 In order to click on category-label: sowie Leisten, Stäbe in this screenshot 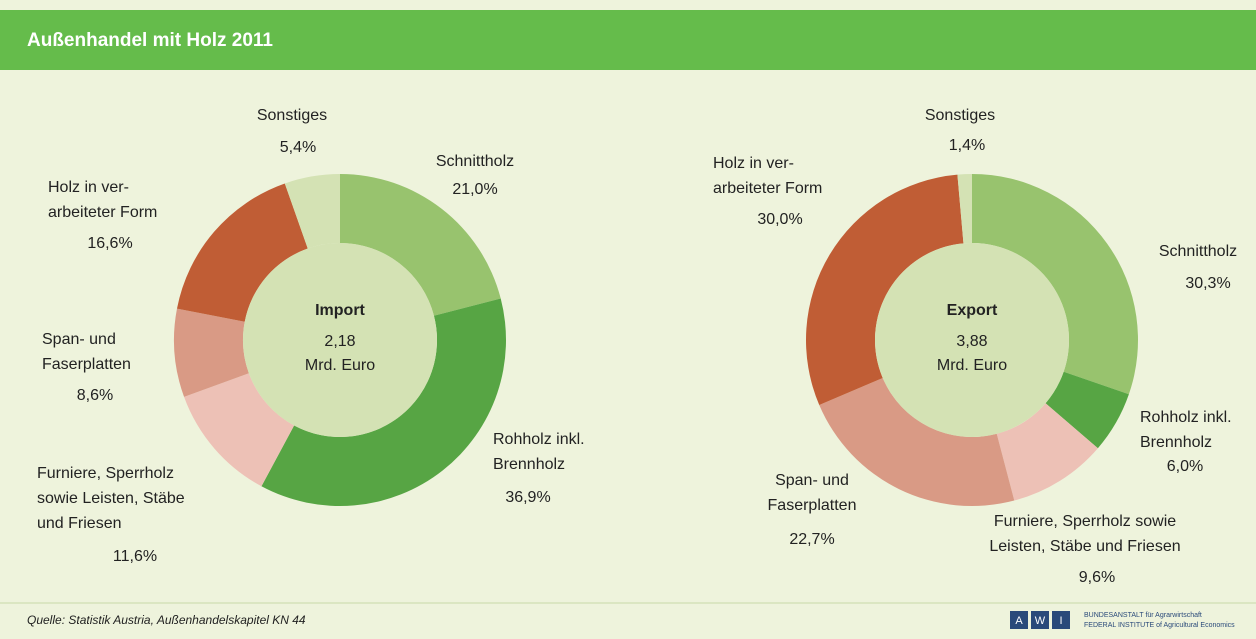, I will do `click(111, 498)`.